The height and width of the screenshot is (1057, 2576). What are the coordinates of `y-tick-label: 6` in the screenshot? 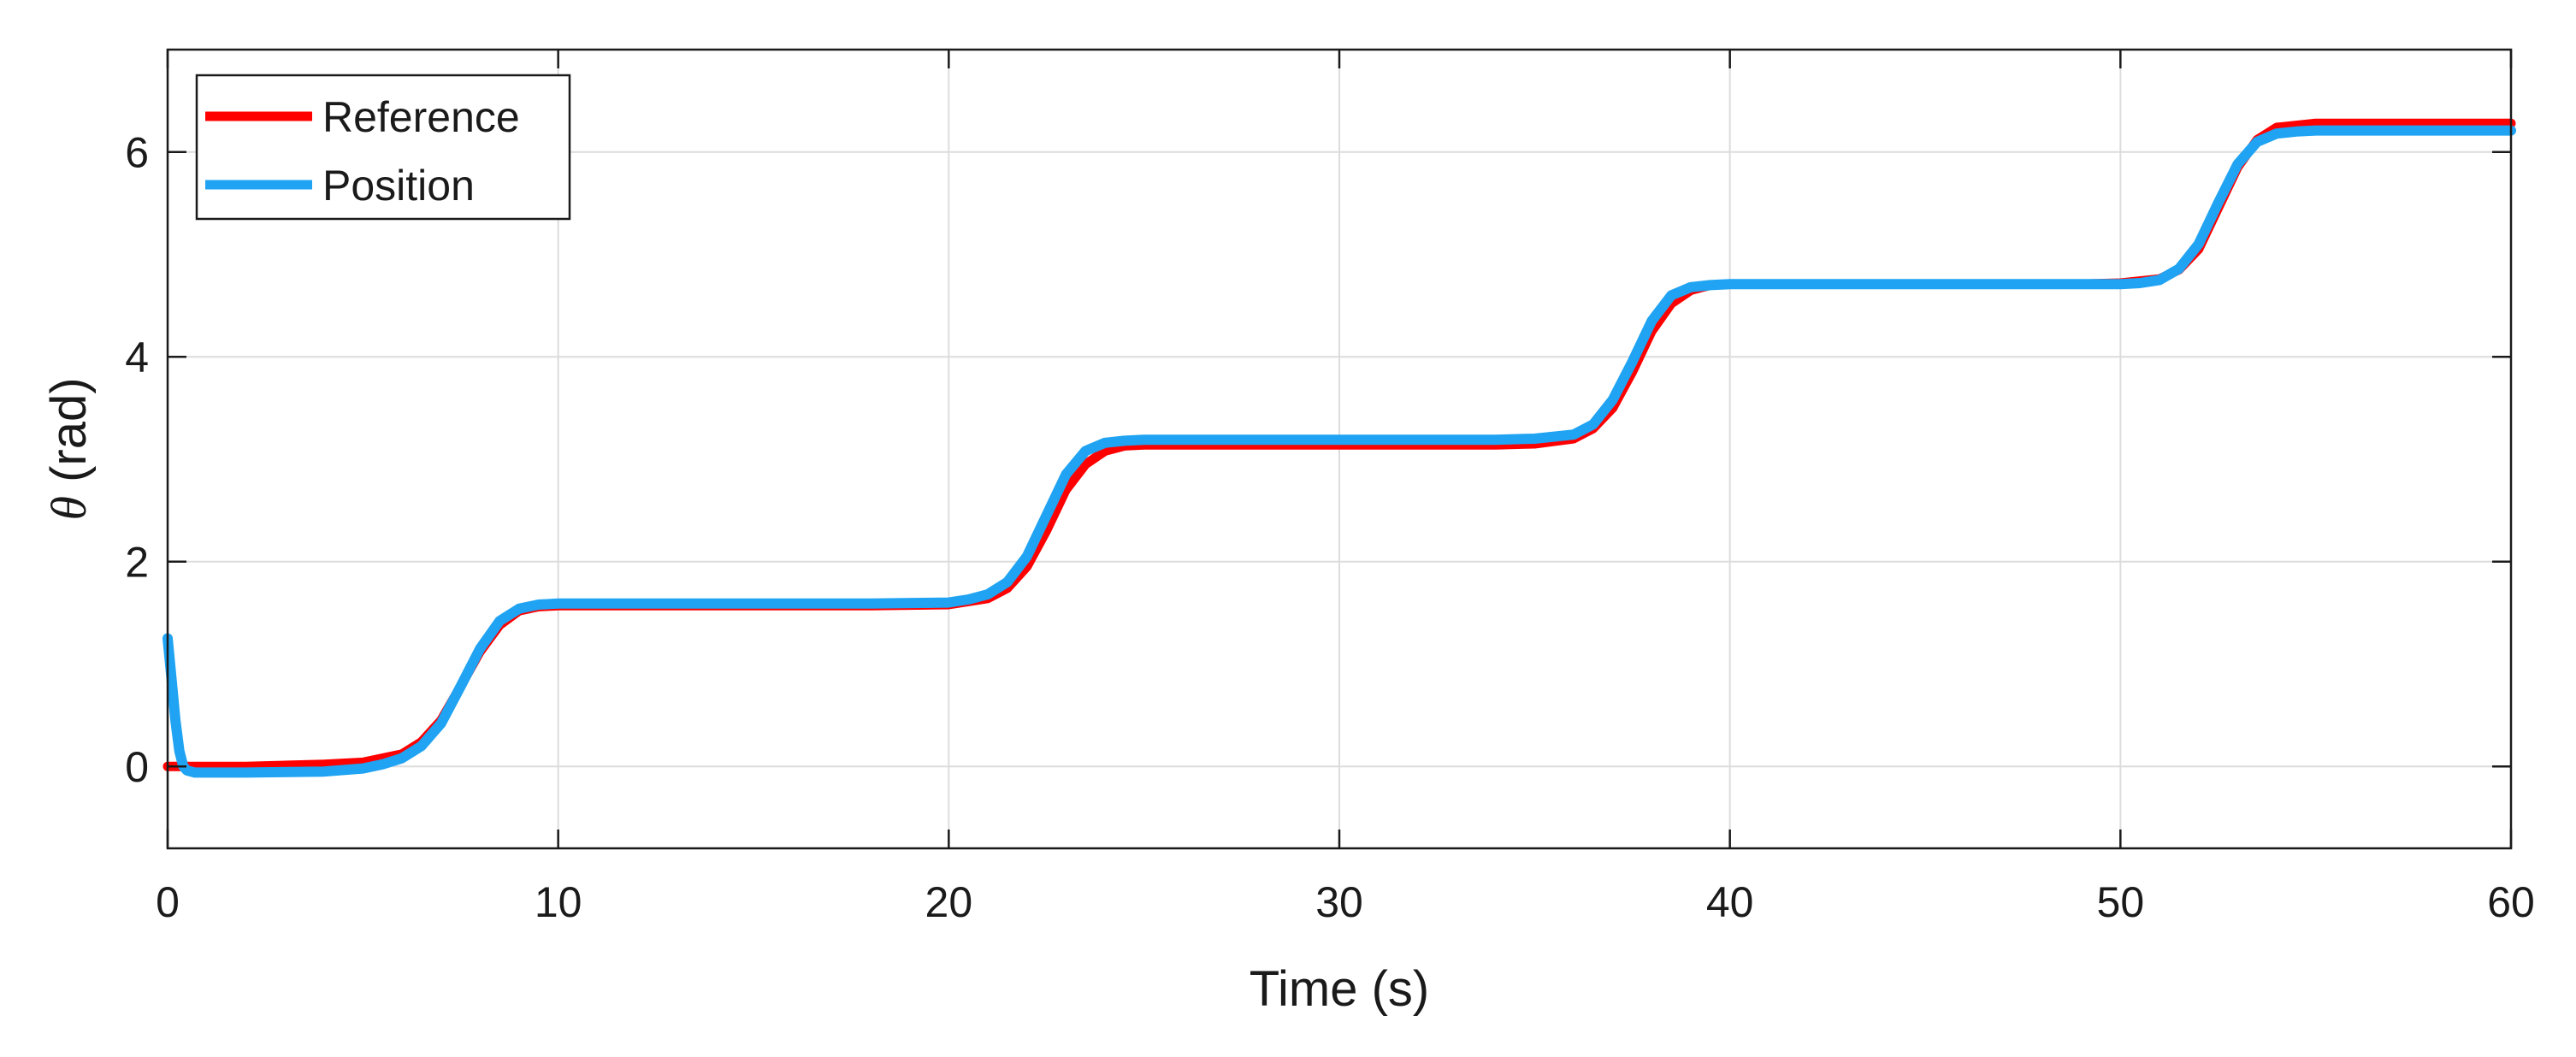 It's located at (137, 153).